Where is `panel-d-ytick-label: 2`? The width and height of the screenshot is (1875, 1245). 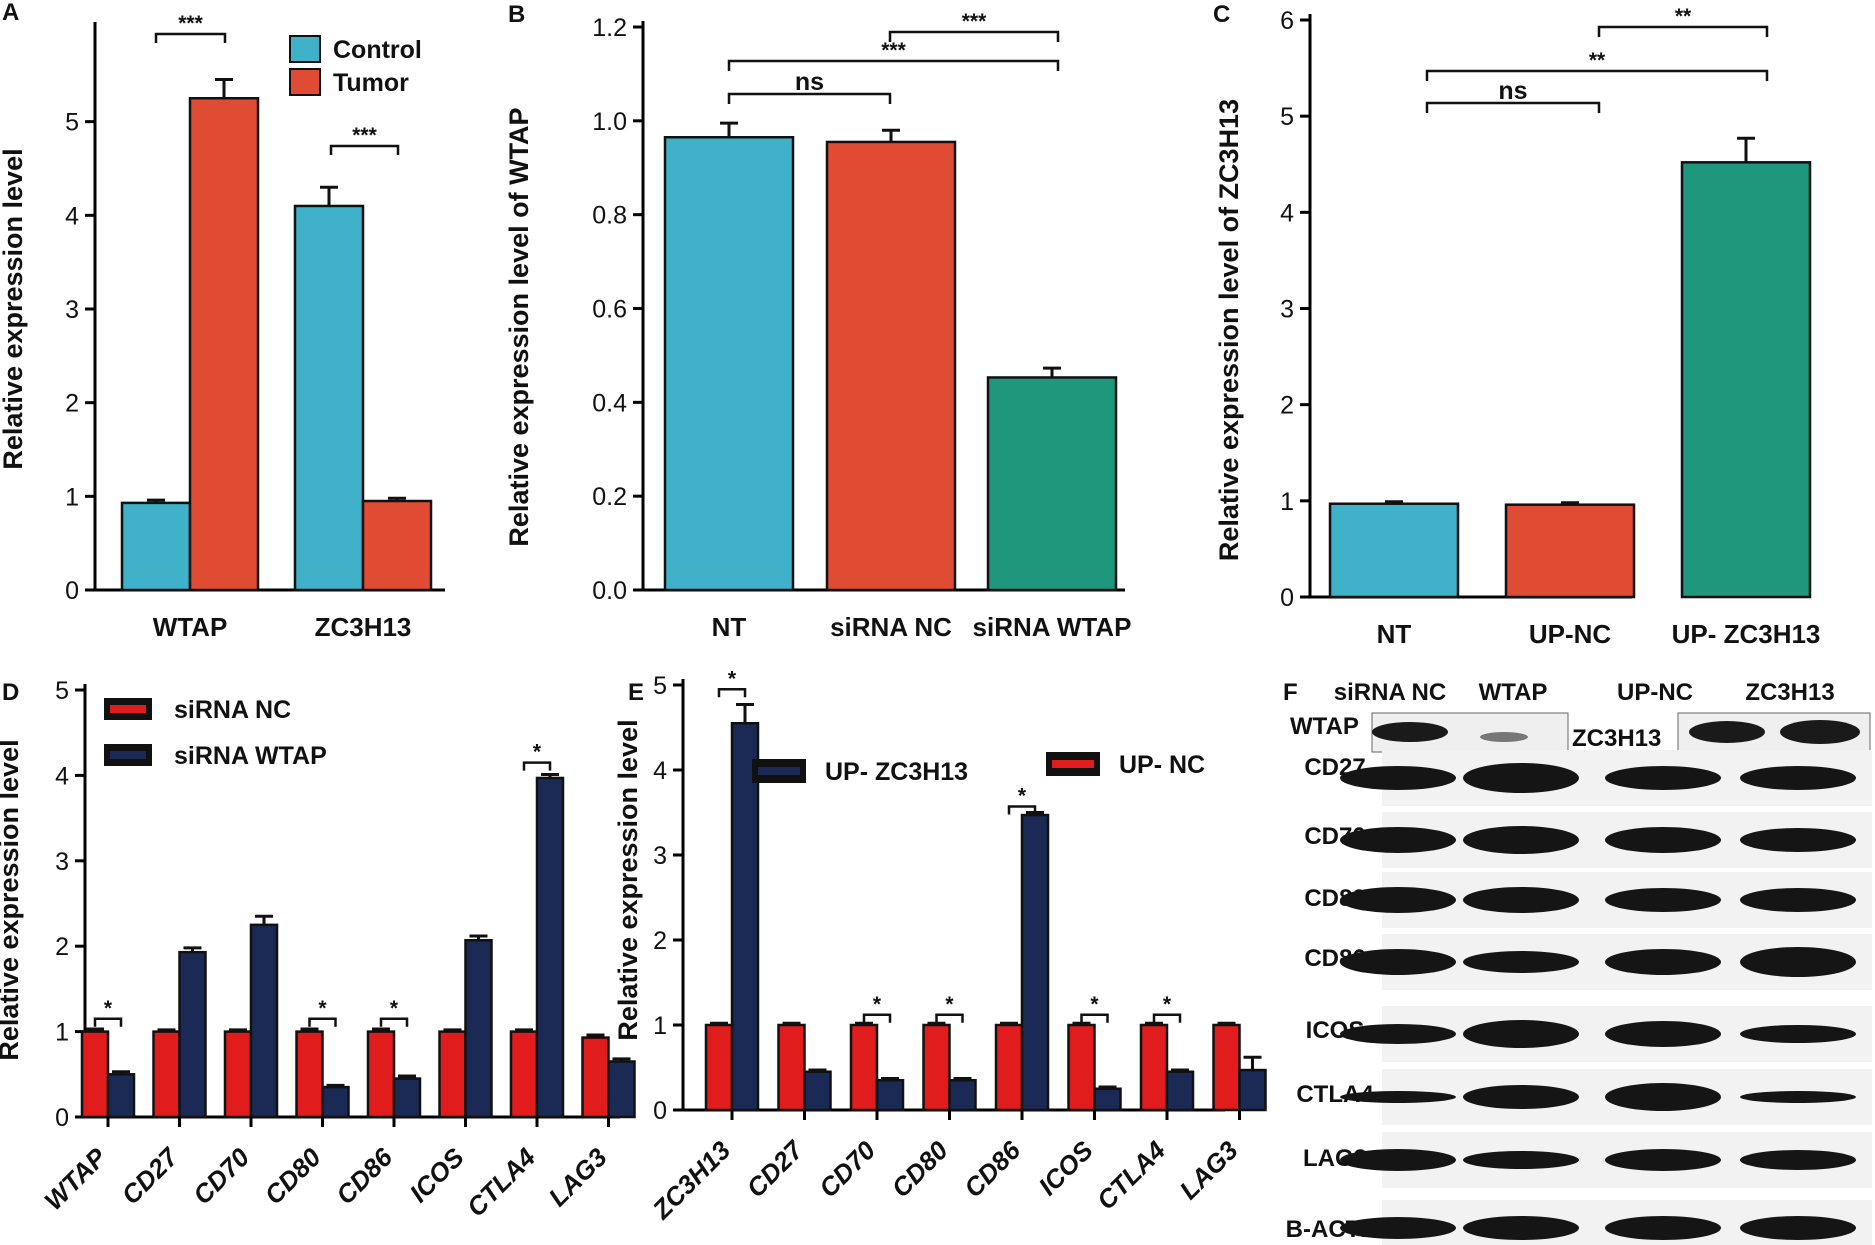
panel-d-ytick-label: 2 is located at coordinates (62, 947).